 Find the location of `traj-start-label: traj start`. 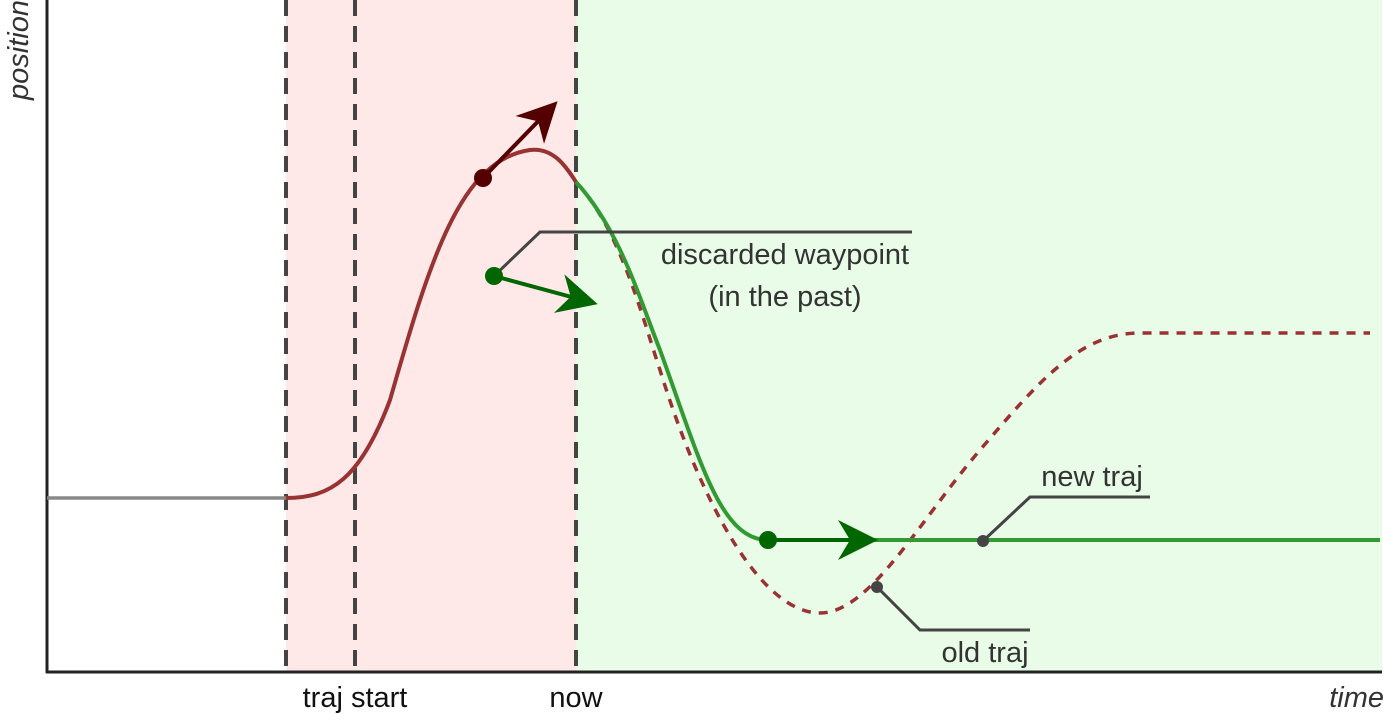

traj-start-label: traj start is located at coordinates (355, 698).